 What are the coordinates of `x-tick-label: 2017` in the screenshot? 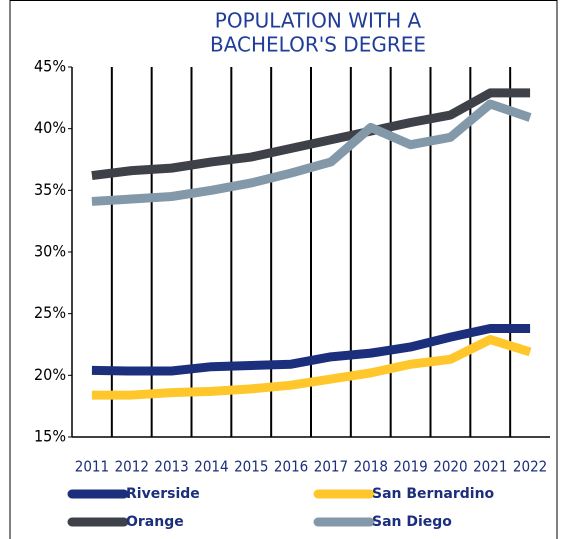 It's located at (331, 467).